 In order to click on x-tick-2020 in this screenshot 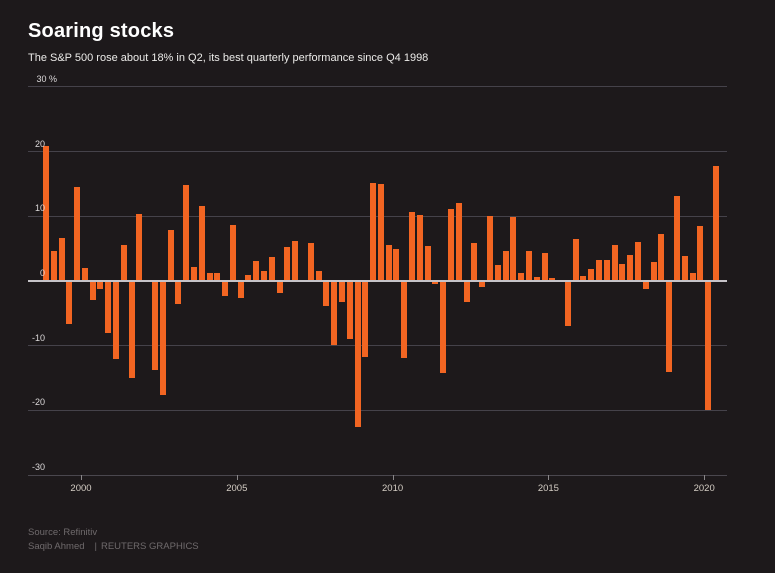, I will do `click(705, 477)`.